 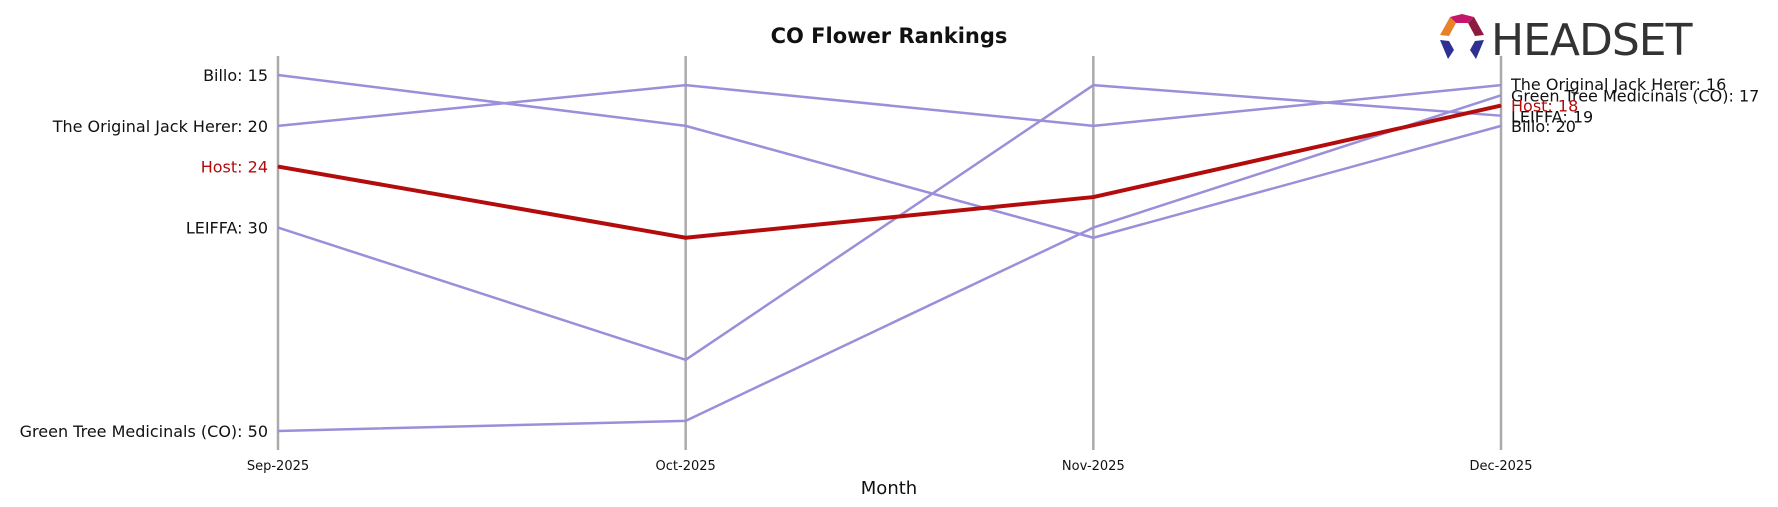 What do you see at coordinates (1618, 84) in the screenshot?
I see `end-label-the-original-jack-herer: The Original Jack Herer: 16` at bounding box center [1618, 84].